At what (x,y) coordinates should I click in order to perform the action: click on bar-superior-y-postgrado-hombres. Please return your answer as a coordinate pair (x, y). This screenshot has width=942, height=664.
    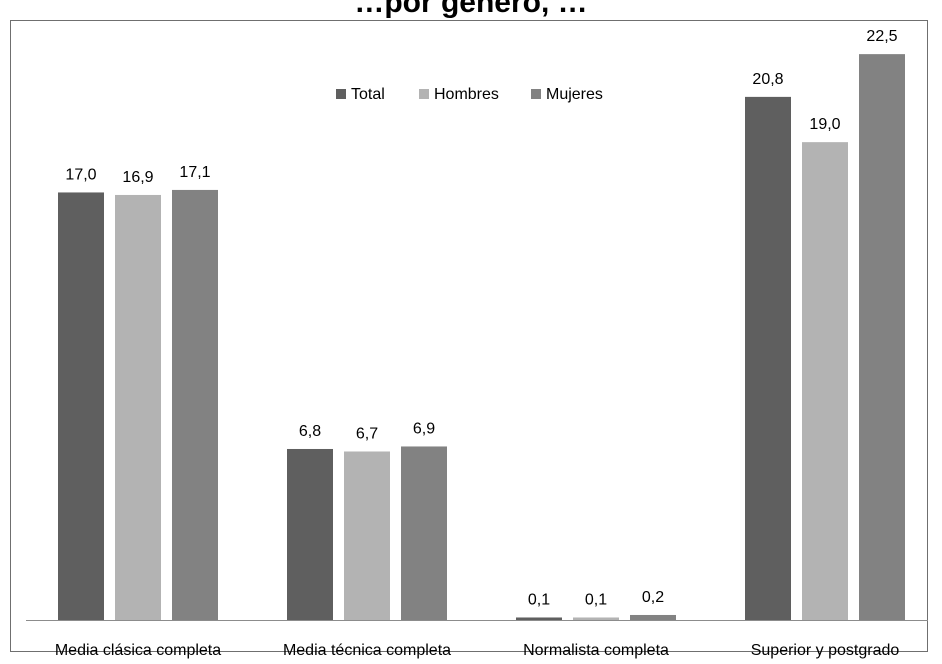
    Looking at the image, I should click on (825, 381).